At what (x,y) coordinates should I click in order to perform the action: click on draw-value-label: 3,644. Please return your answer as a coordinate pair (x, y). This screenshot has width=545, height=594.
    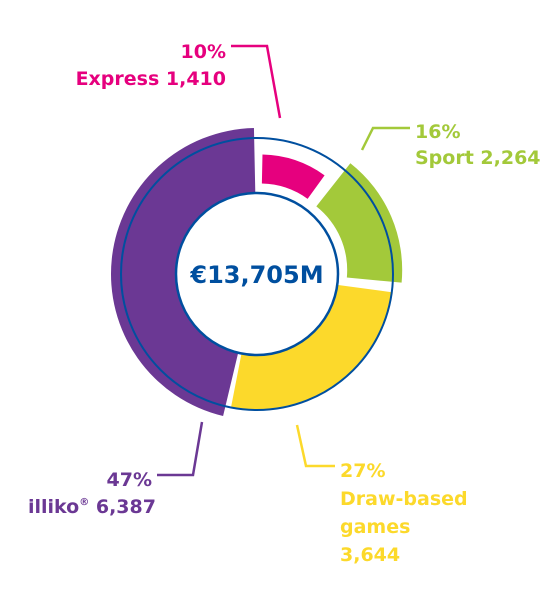
    Looking at the image, I should click on (370, 555).